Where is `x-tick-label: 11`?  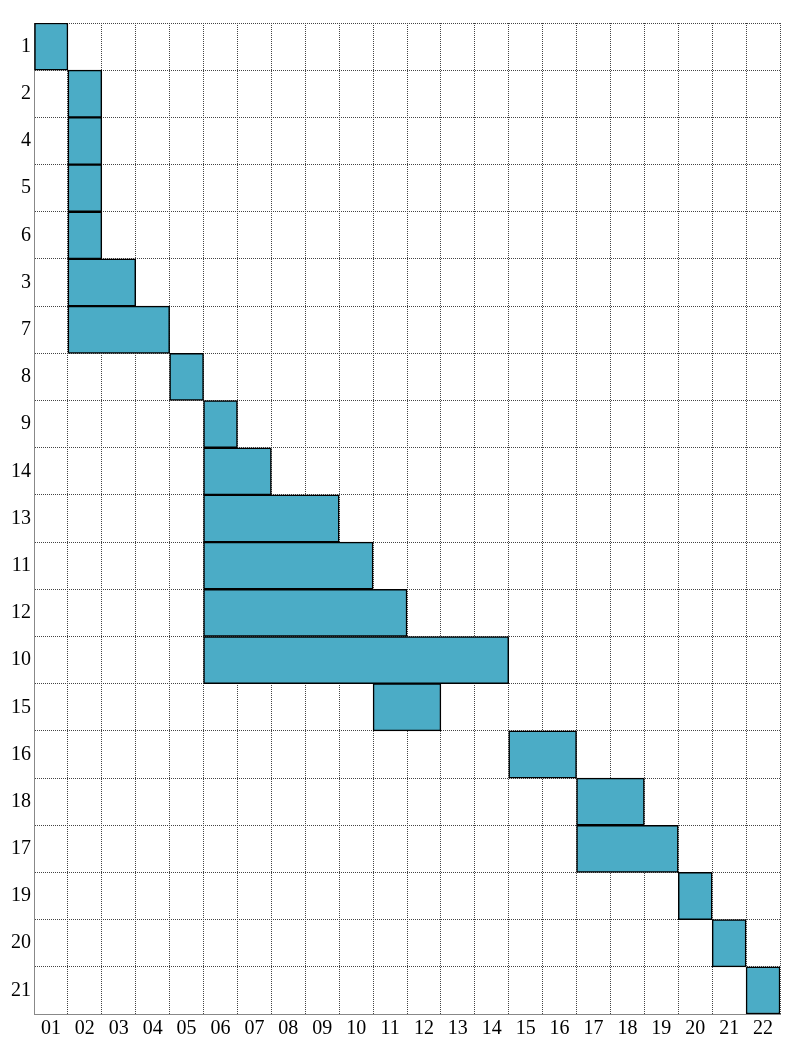 x-tick-label: 11 is located at coordinates (390, 1027).